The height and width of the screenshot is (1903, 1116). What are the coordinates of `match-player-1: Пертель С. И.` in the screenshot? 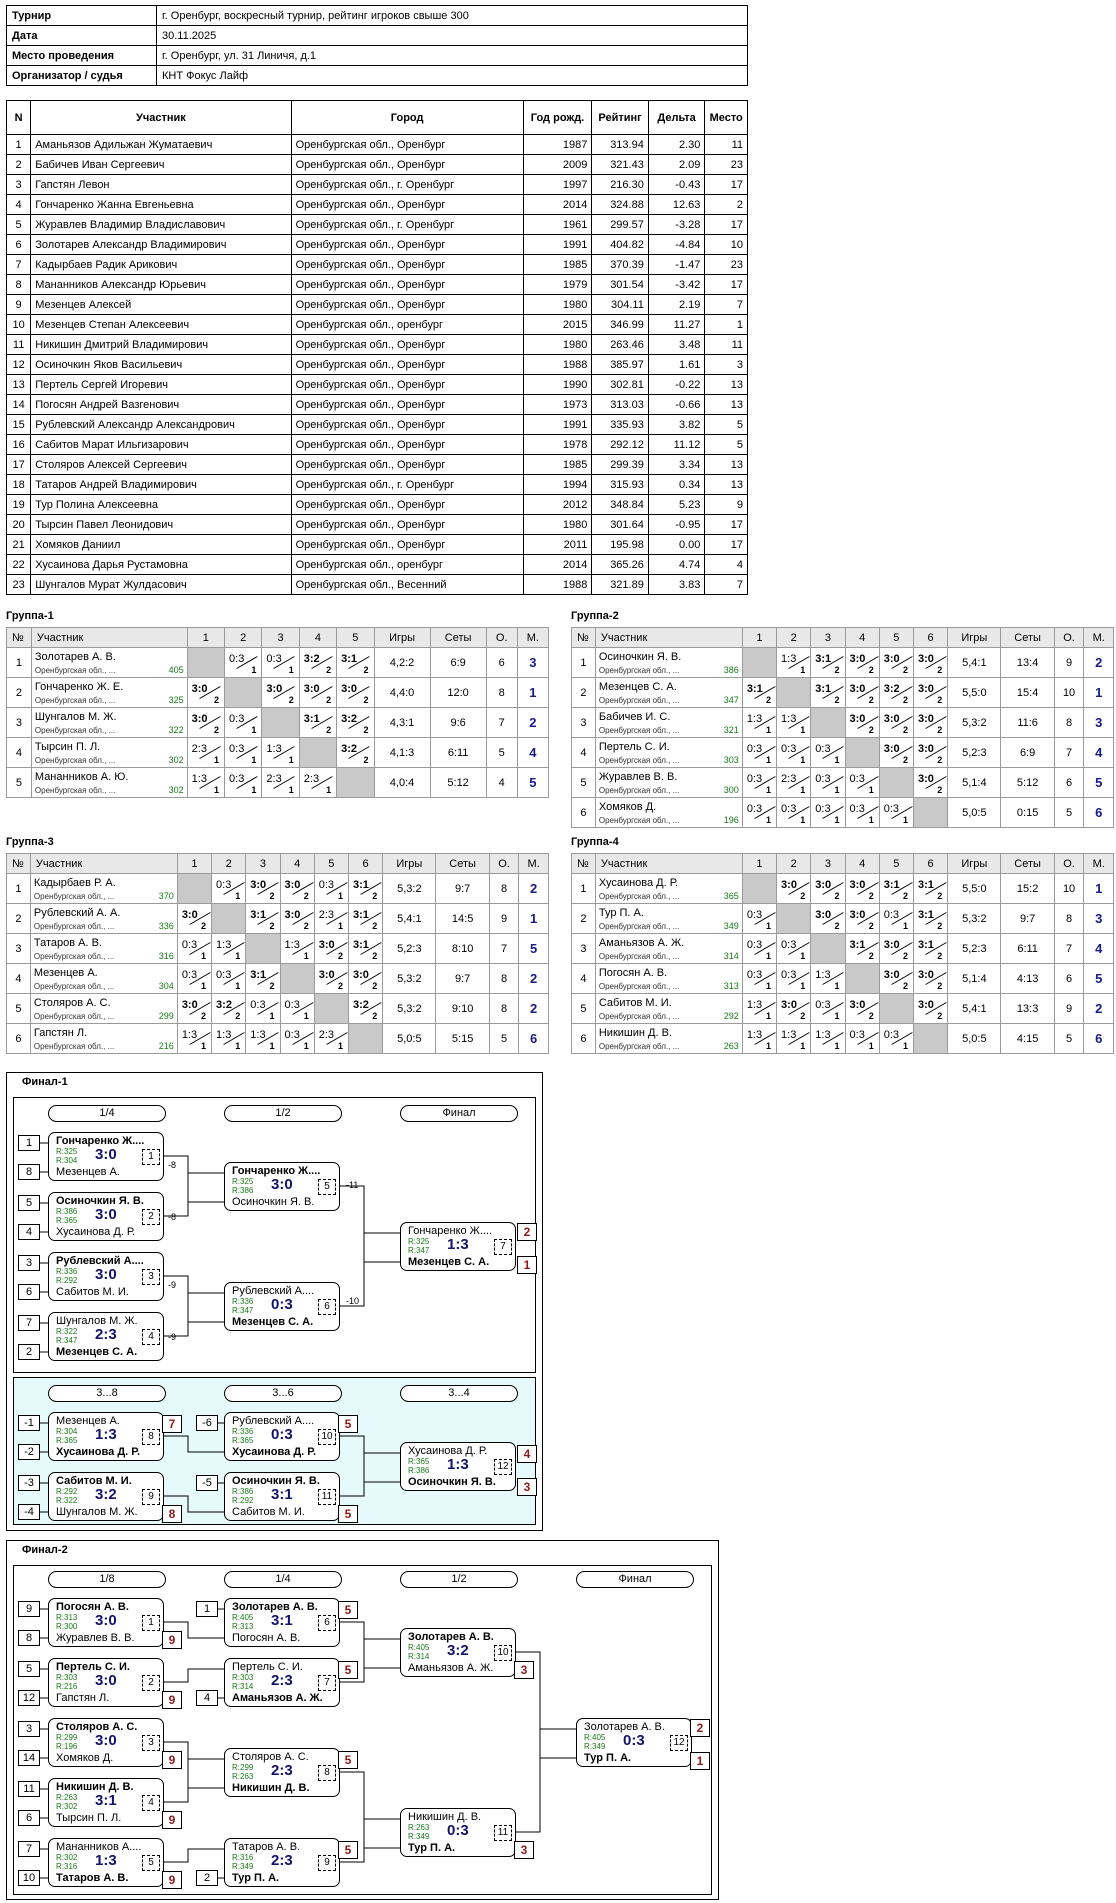 It's located at (93, 1667).